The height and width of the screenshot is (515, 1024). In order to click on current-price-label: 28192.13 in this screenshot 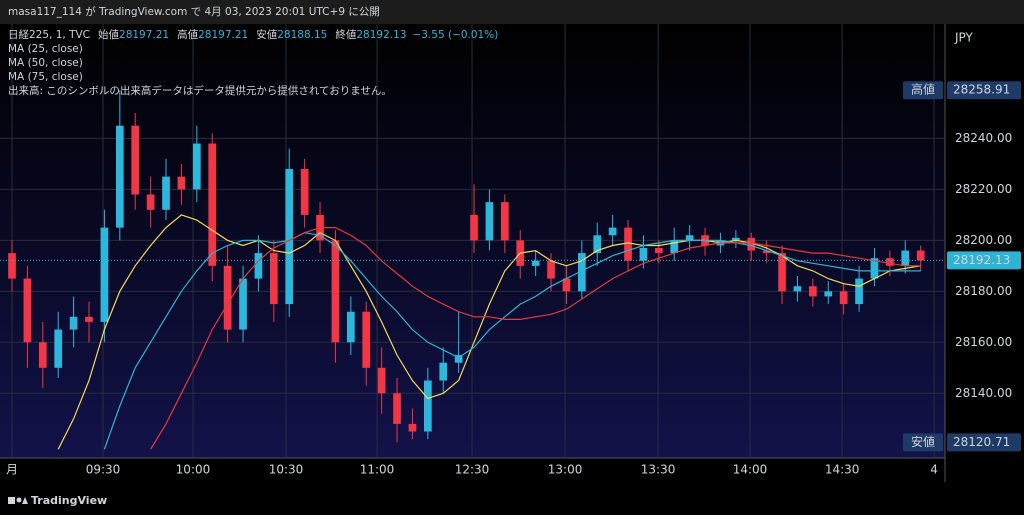, I will do `click(981, 260)`.